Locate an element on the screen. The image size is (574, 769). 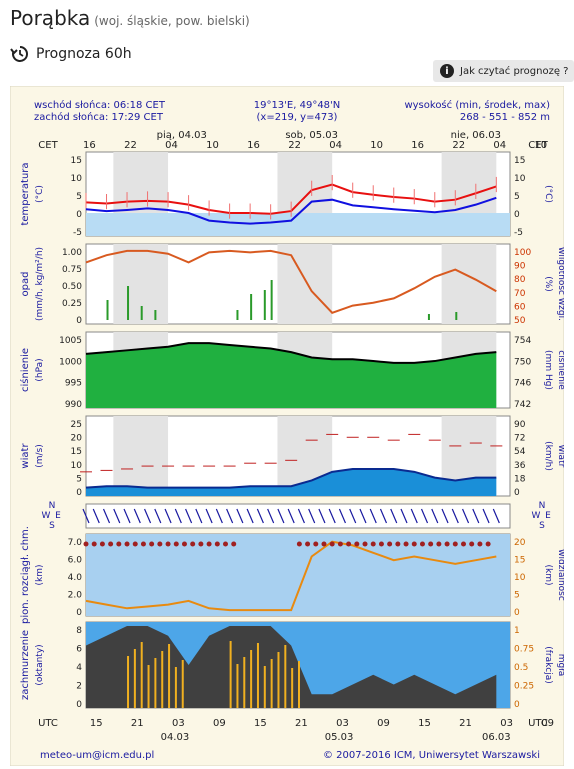
axis-tick-label: 742 is located at coordinates (522, 405).